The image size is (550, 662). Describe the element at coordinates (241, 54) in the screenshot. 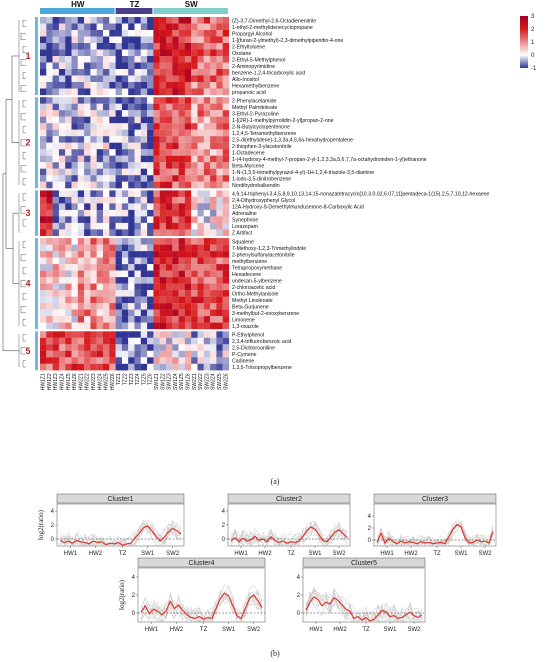

I see `row-label: Oxolane` at that location.